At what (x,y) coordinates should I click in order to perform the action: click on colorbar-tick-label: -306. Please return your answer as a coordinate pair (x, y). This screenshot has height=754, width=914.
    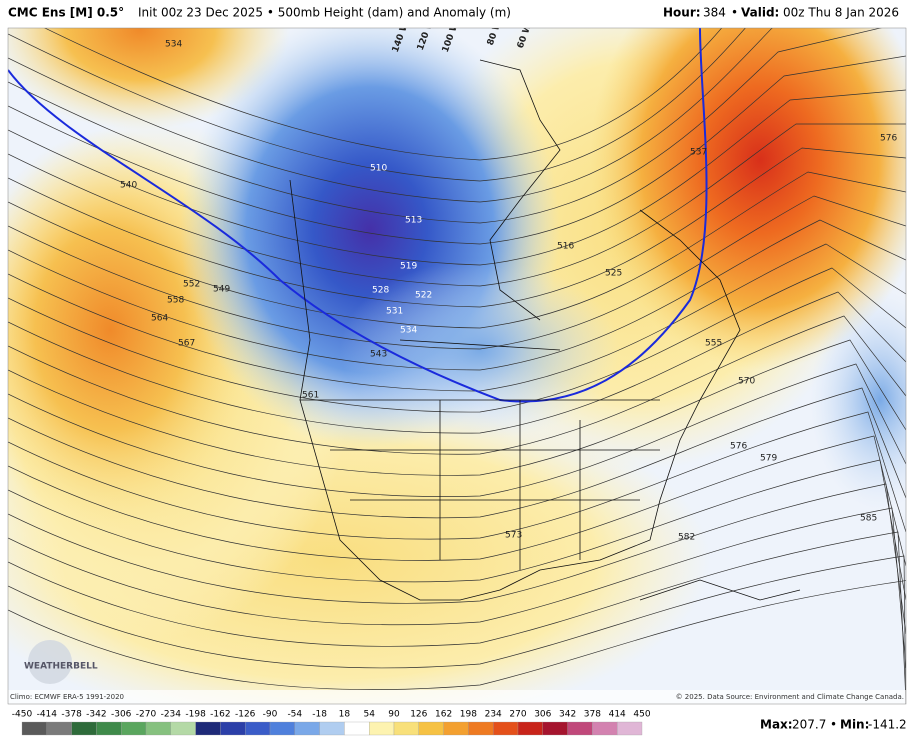
    Looking at the image, I should click on (121, 715).